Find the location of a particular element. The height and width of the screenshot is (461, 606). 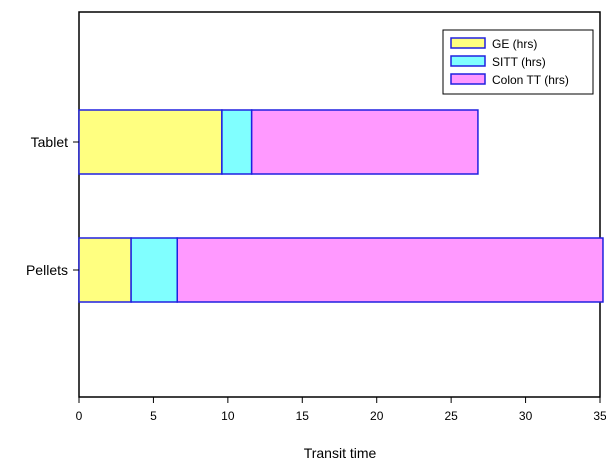

y-tick-label-pellets: Pellets is located at coordinates (47, 270).